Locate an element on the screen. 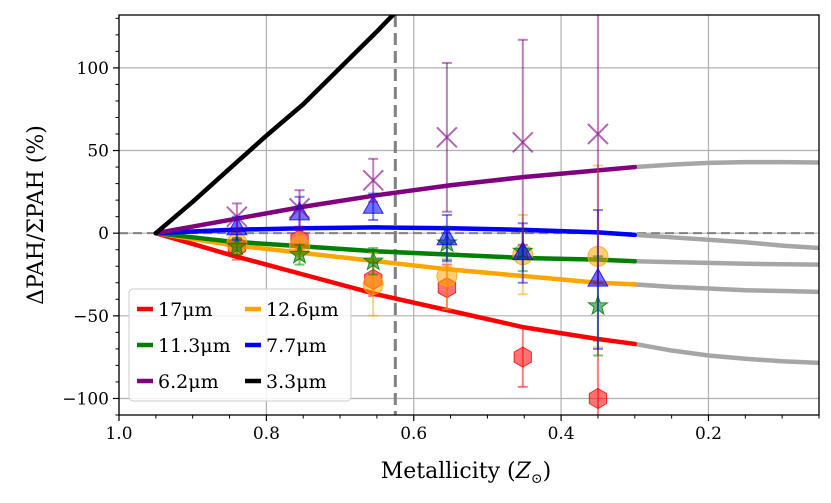 The image size is (831, 503). y-tick-label: −50 is located at coordinates (91, 317).